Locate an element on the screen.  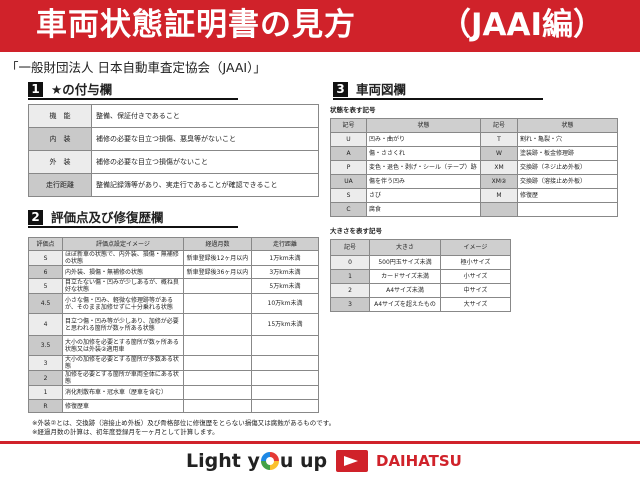
table-cell: C is located at coordinates (348, 209).